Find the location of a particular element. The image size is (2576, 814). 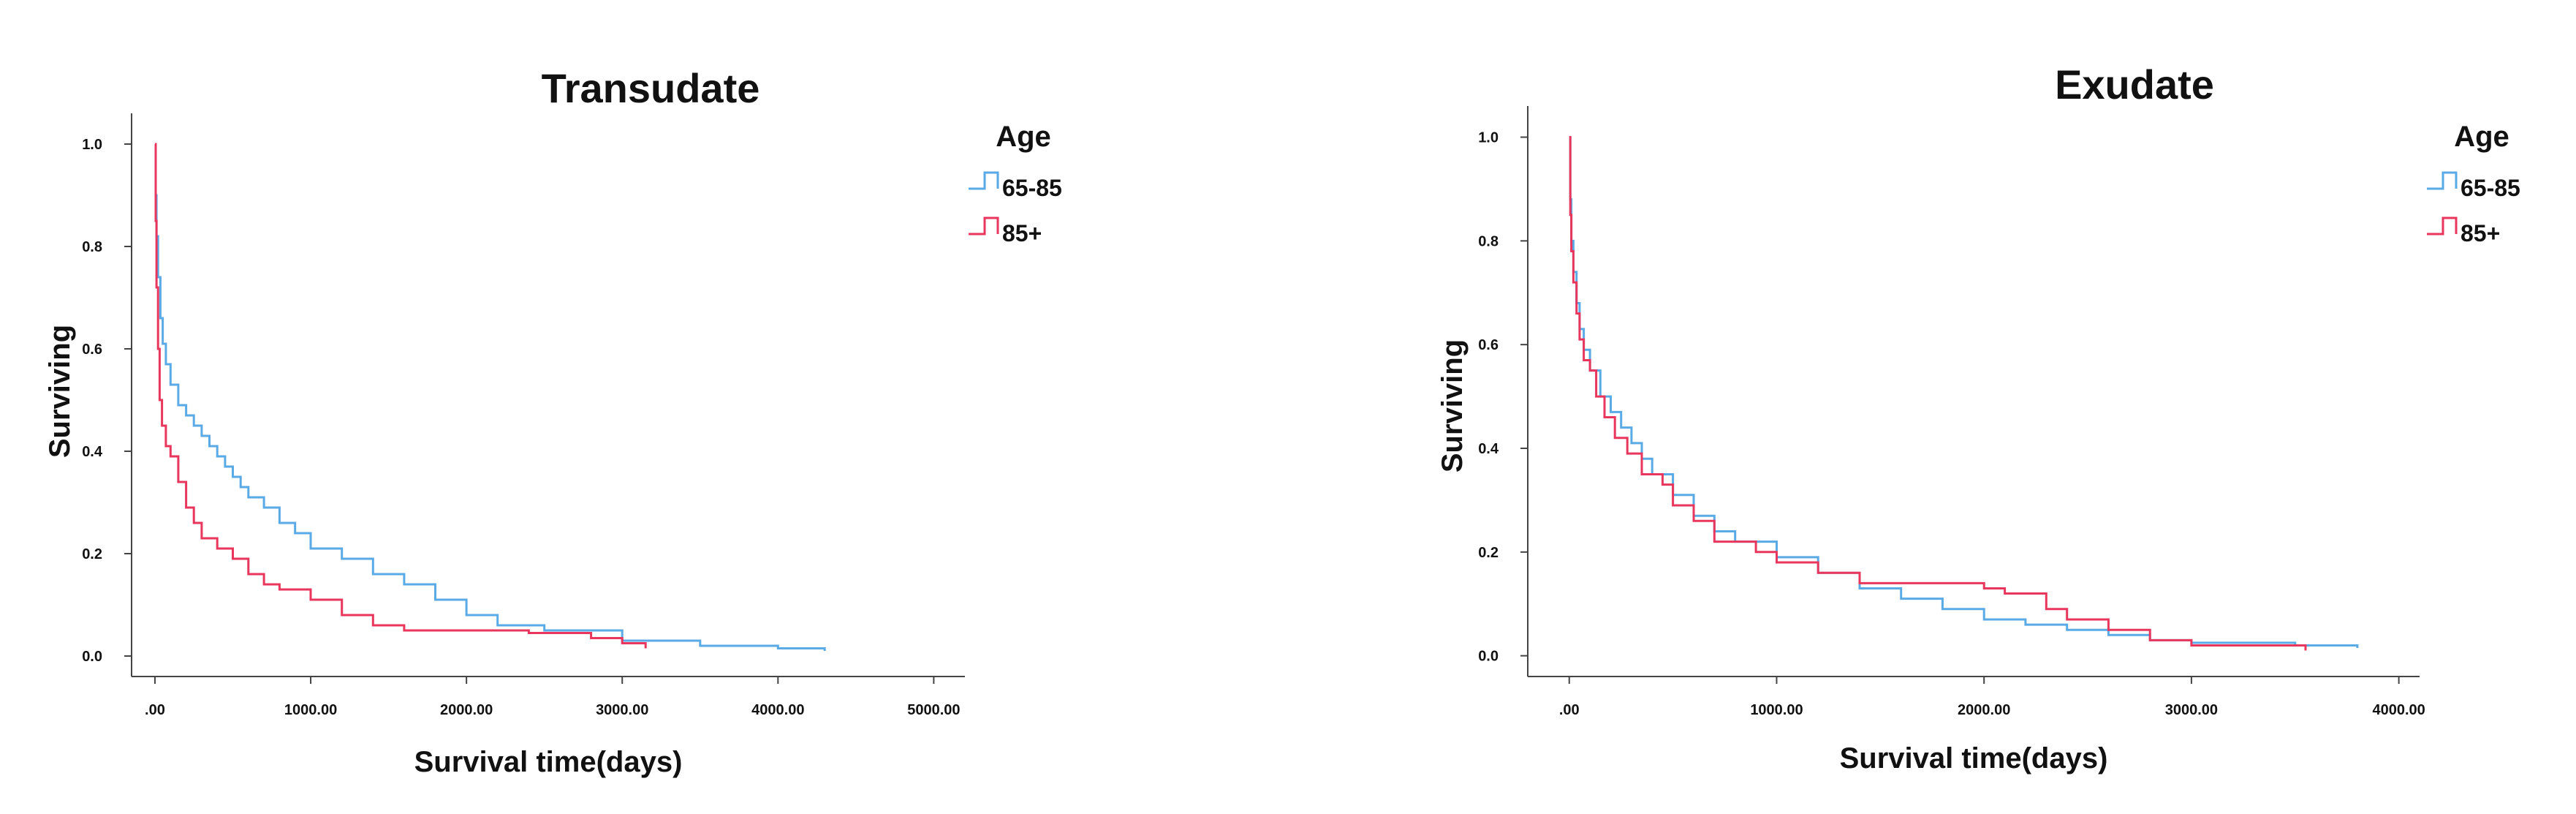

x-tick-label: 5000.00 is located at coordinates (933, 710).